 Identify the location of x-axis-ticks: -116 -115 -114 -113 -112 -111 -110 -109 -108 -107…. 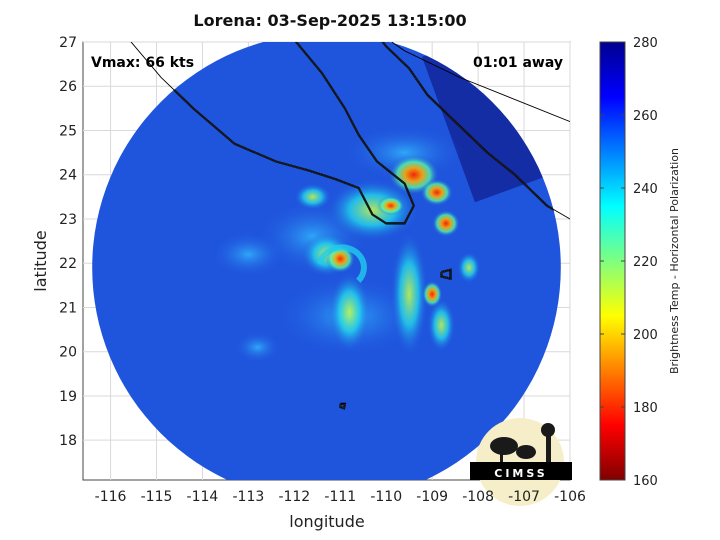
(340, 497).